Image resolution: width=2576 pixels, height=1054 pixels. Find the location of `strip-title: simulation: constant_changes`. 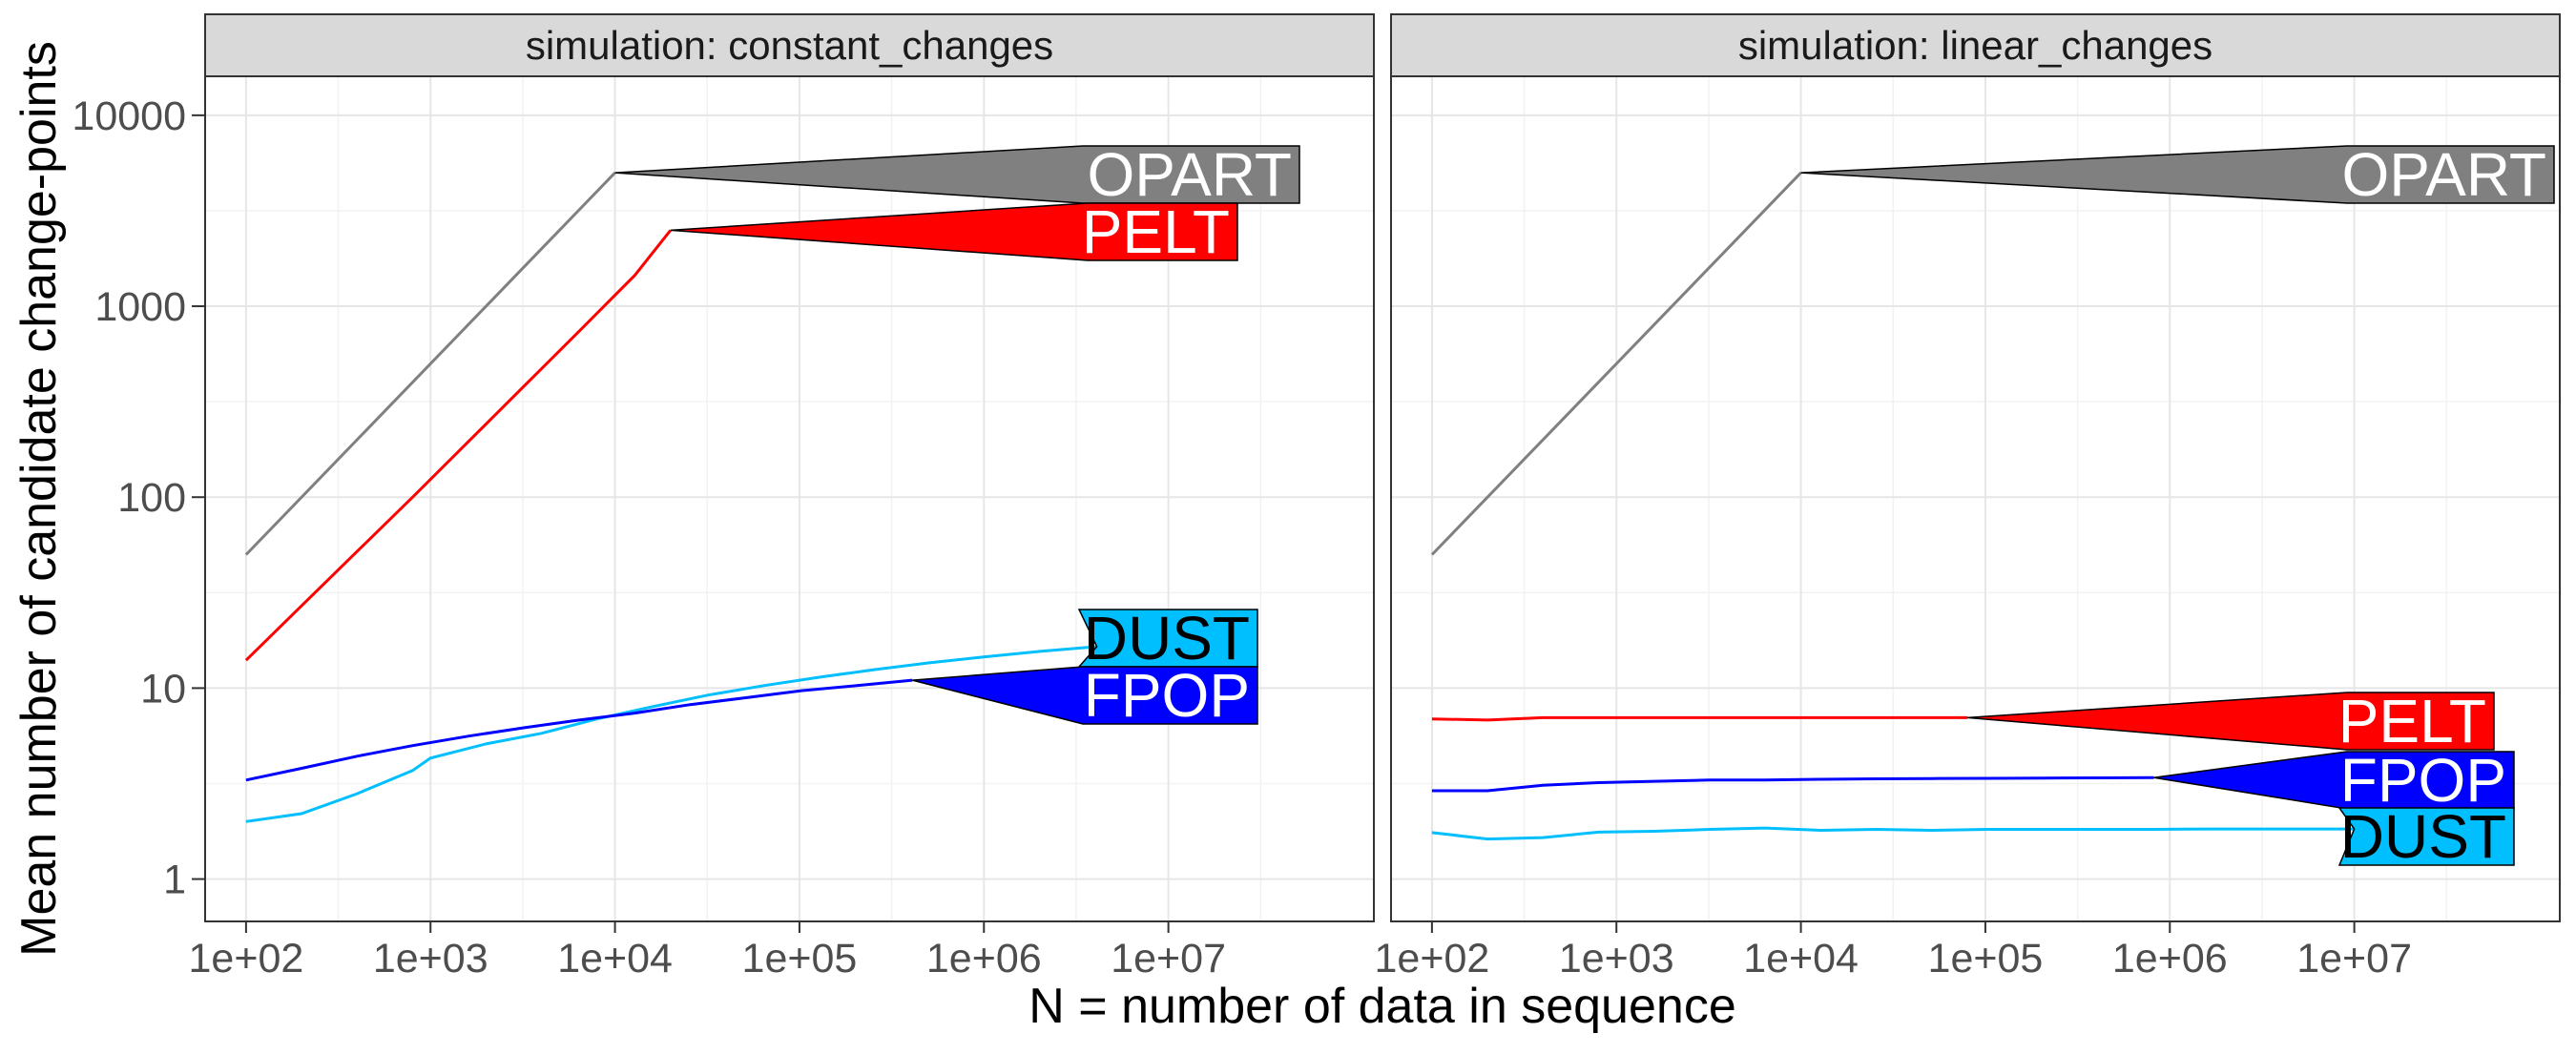

strip-title: simulation: constant_changes is located at coordinates (789, 46).